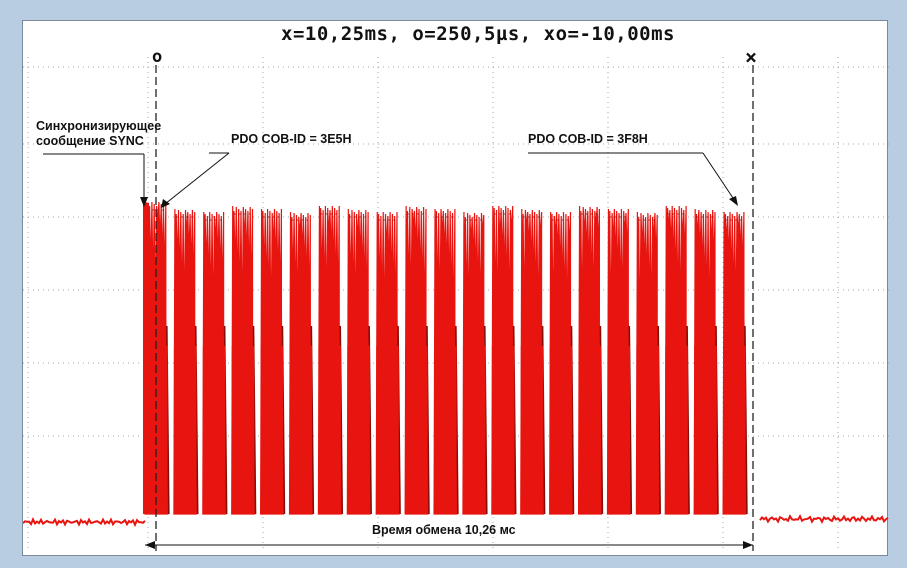 Image resolution: width=907 pixels, height=568 pixels. I want to click on exchange-arrow-right, so click(748, 545).